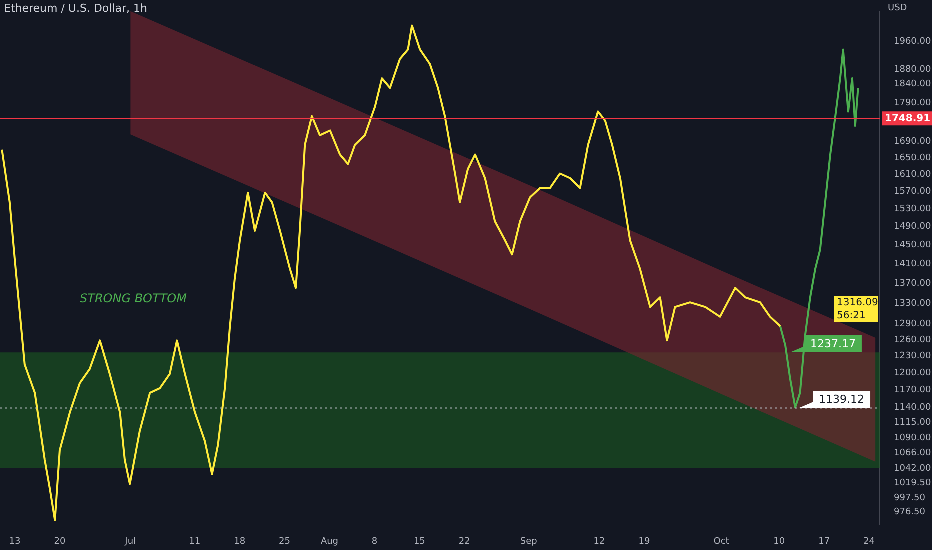 The image size is (932, 550). What do you see at coordinates (857, 303) in the screenshot?
I see `annotation: 1316.09` at bounding box center [857, 303].